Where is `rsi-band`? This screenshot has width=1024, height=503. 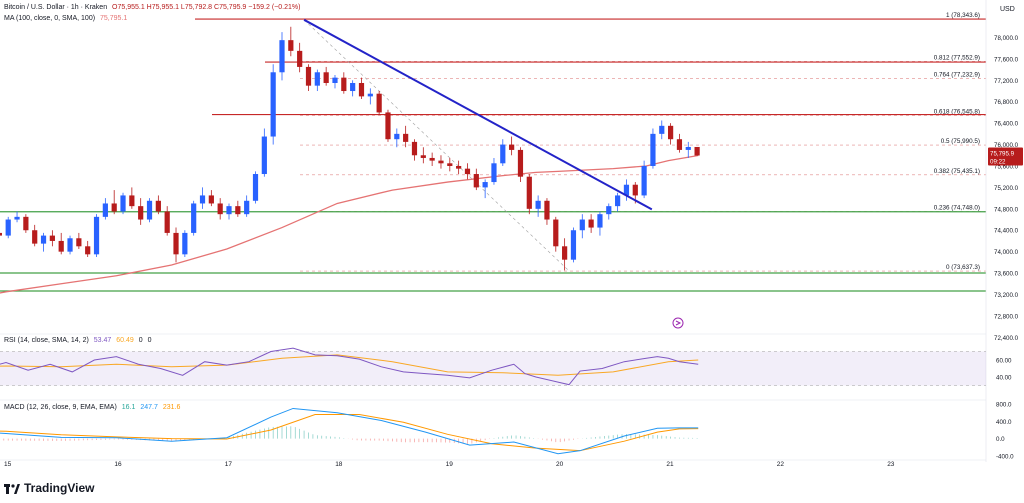 rsi-band is located at coordinates (493, 368).